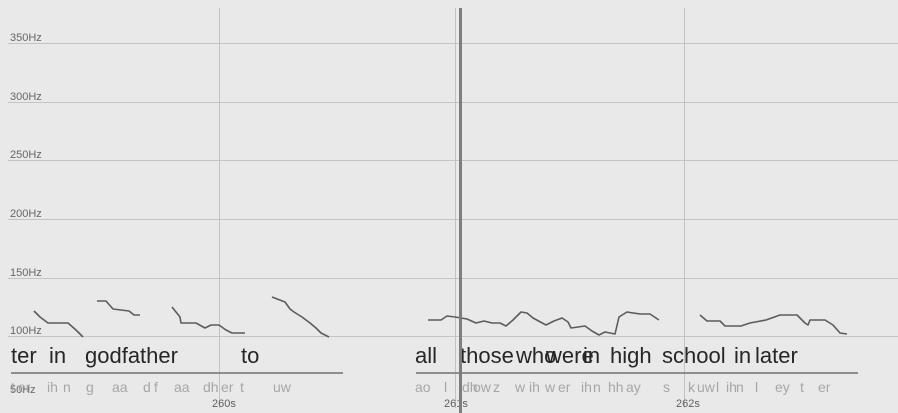 Image resolution: width=898 pixels, height=413 pixels. What do you see at coordinates (633, 387) in the screenshot?
I see `phone-label: ay` at bounding box center [633, 387].